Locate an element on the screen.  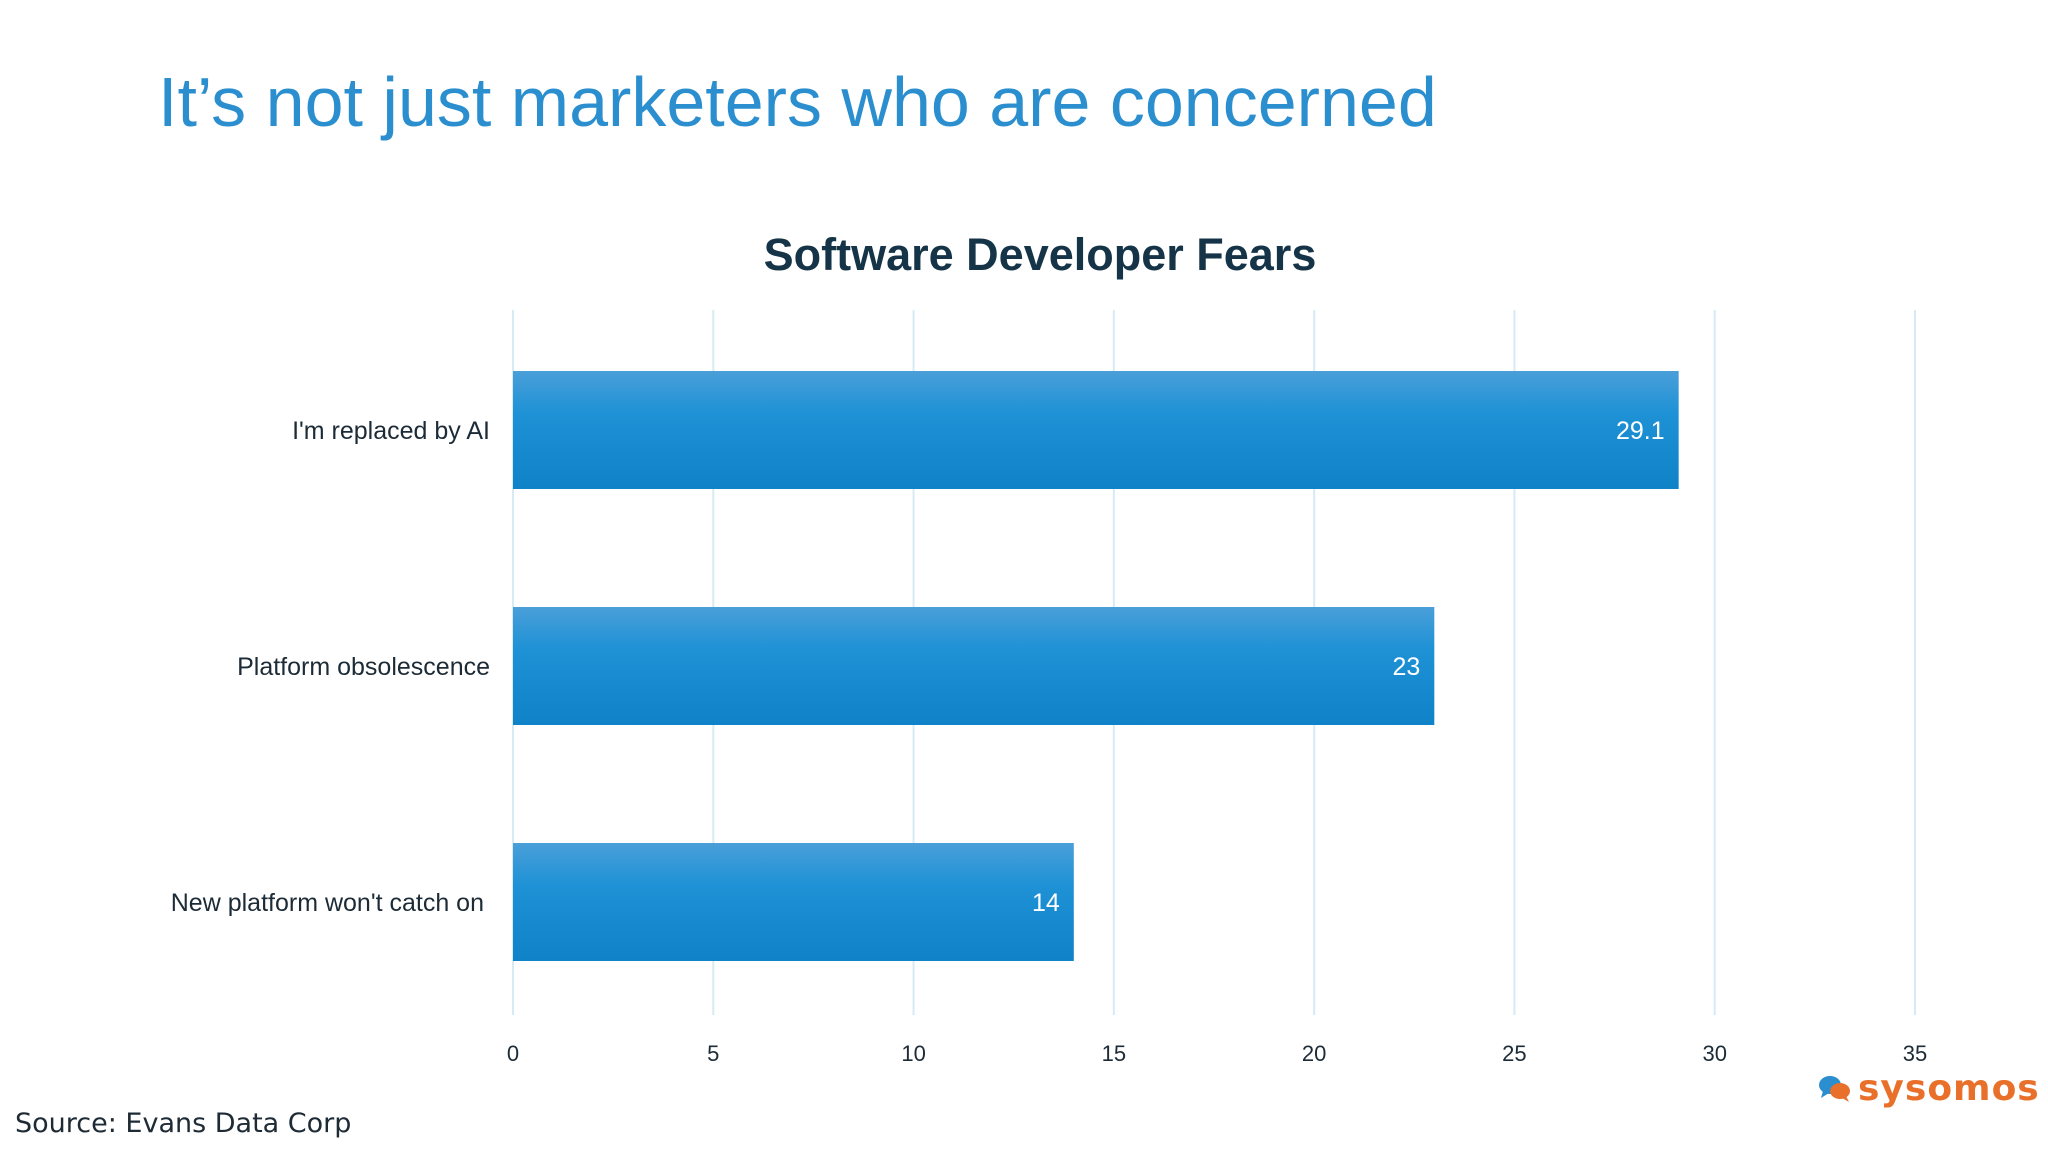
category-label: I'm replaced by AI is located at coordinates (391, 431).